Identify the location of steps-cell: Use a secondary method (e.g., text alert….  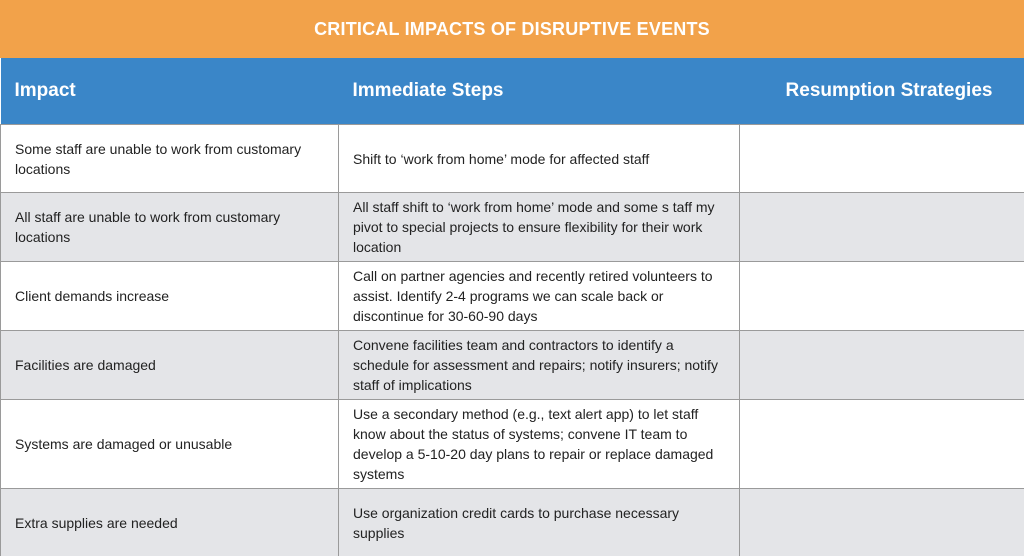
(539, 444).